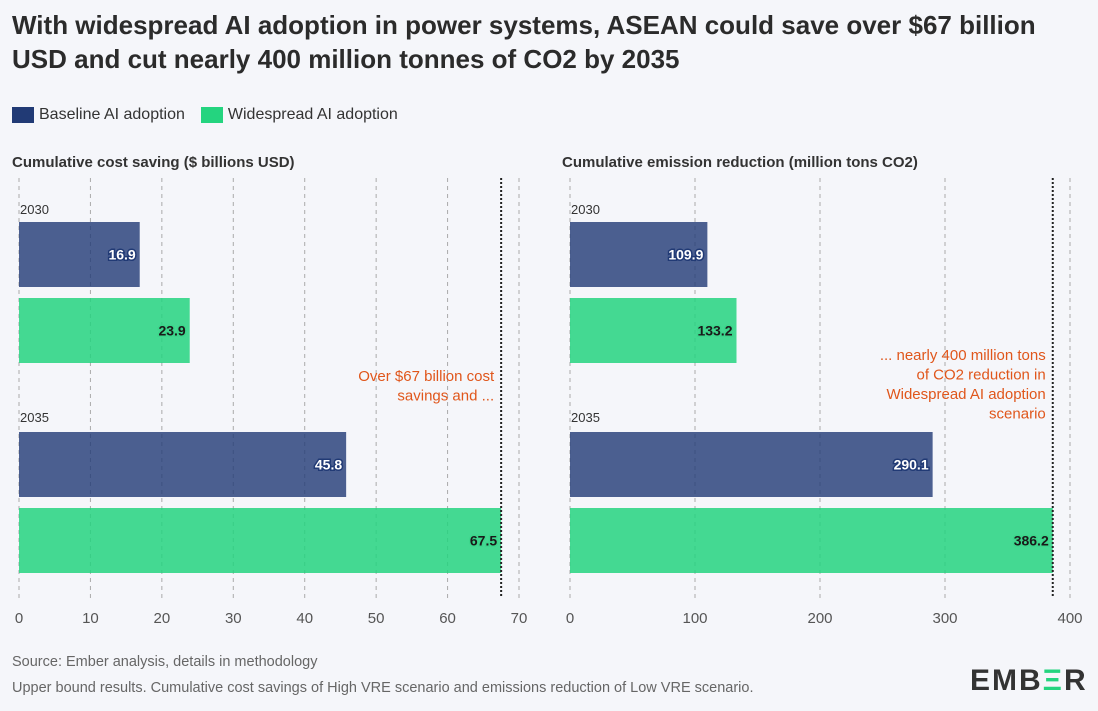  Describe the element at coordinates (1029, 680) in the screenshot. I see `ember-logo: EMBΞR` at that location.